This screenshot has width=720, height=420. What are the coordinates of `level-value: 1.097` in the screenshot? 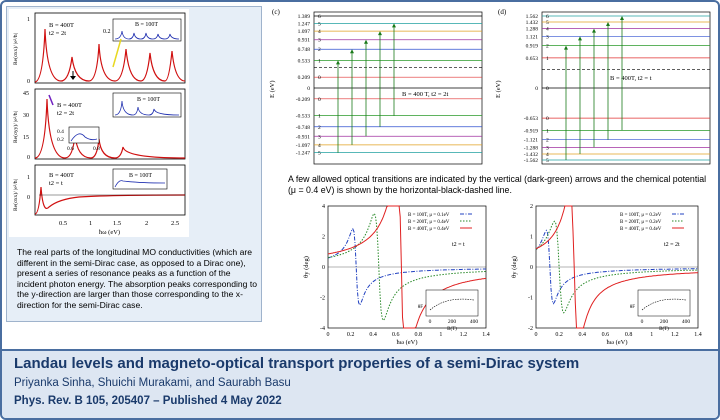 It's located at (304, 32).